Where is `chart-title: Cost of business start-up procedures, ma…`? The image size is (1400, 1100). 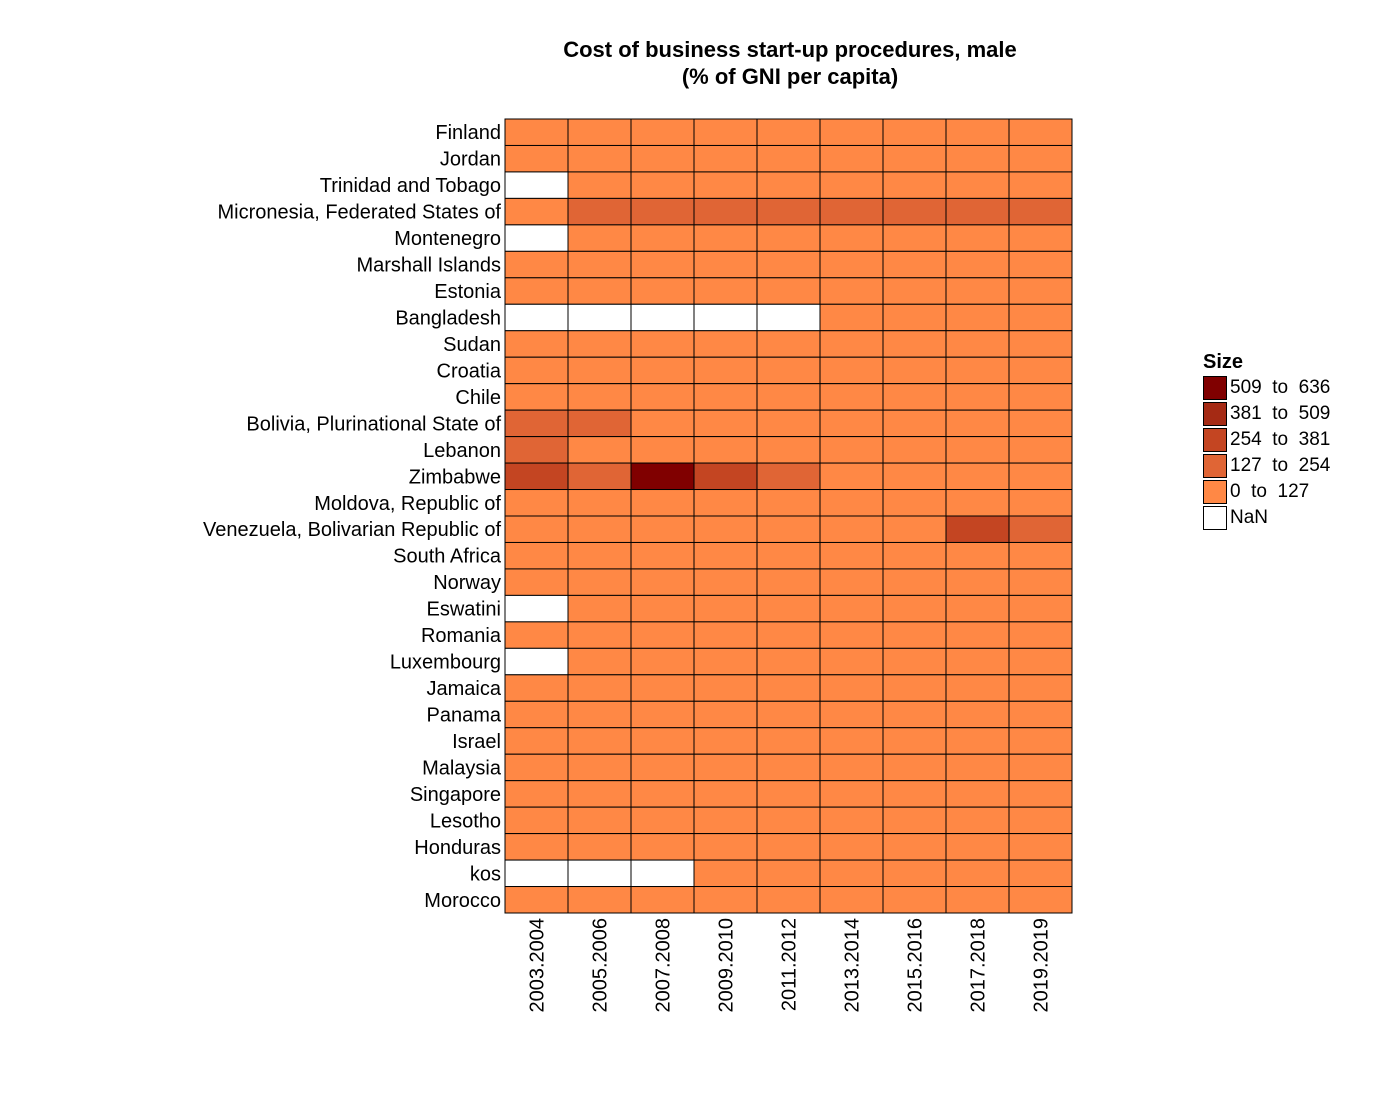
chart-title: Cost of business start-up procedures, ma… is located at coordinates (790, 49).